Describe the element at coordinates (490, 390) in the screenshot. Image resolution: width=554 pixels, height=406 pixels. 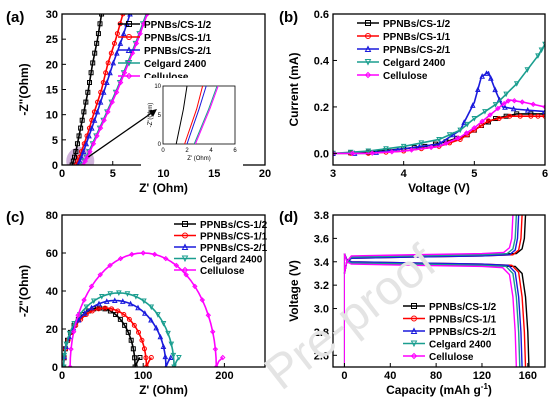
I see `x-axis-label-close: )` at that location.